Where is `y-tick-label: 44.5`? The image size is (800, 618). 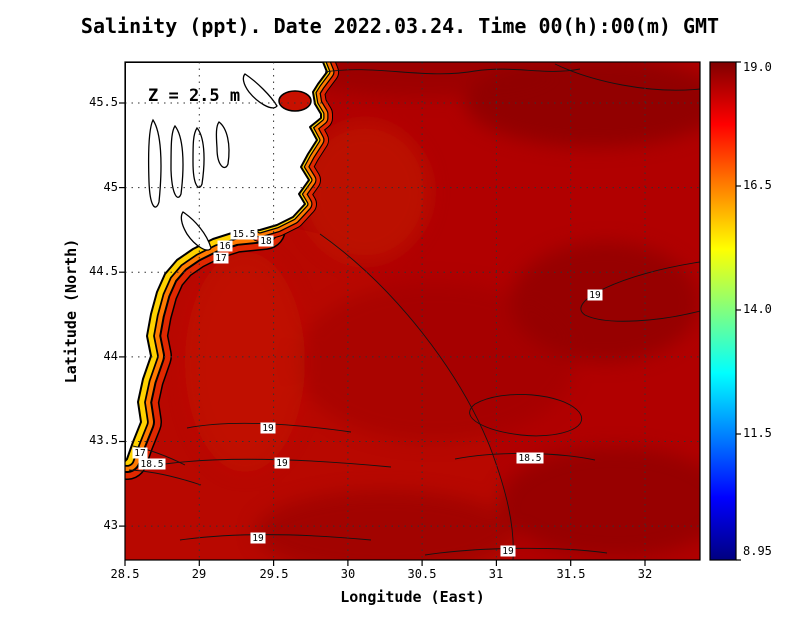
y-tick-label: 44.5 is located at coordinates (103, 271).